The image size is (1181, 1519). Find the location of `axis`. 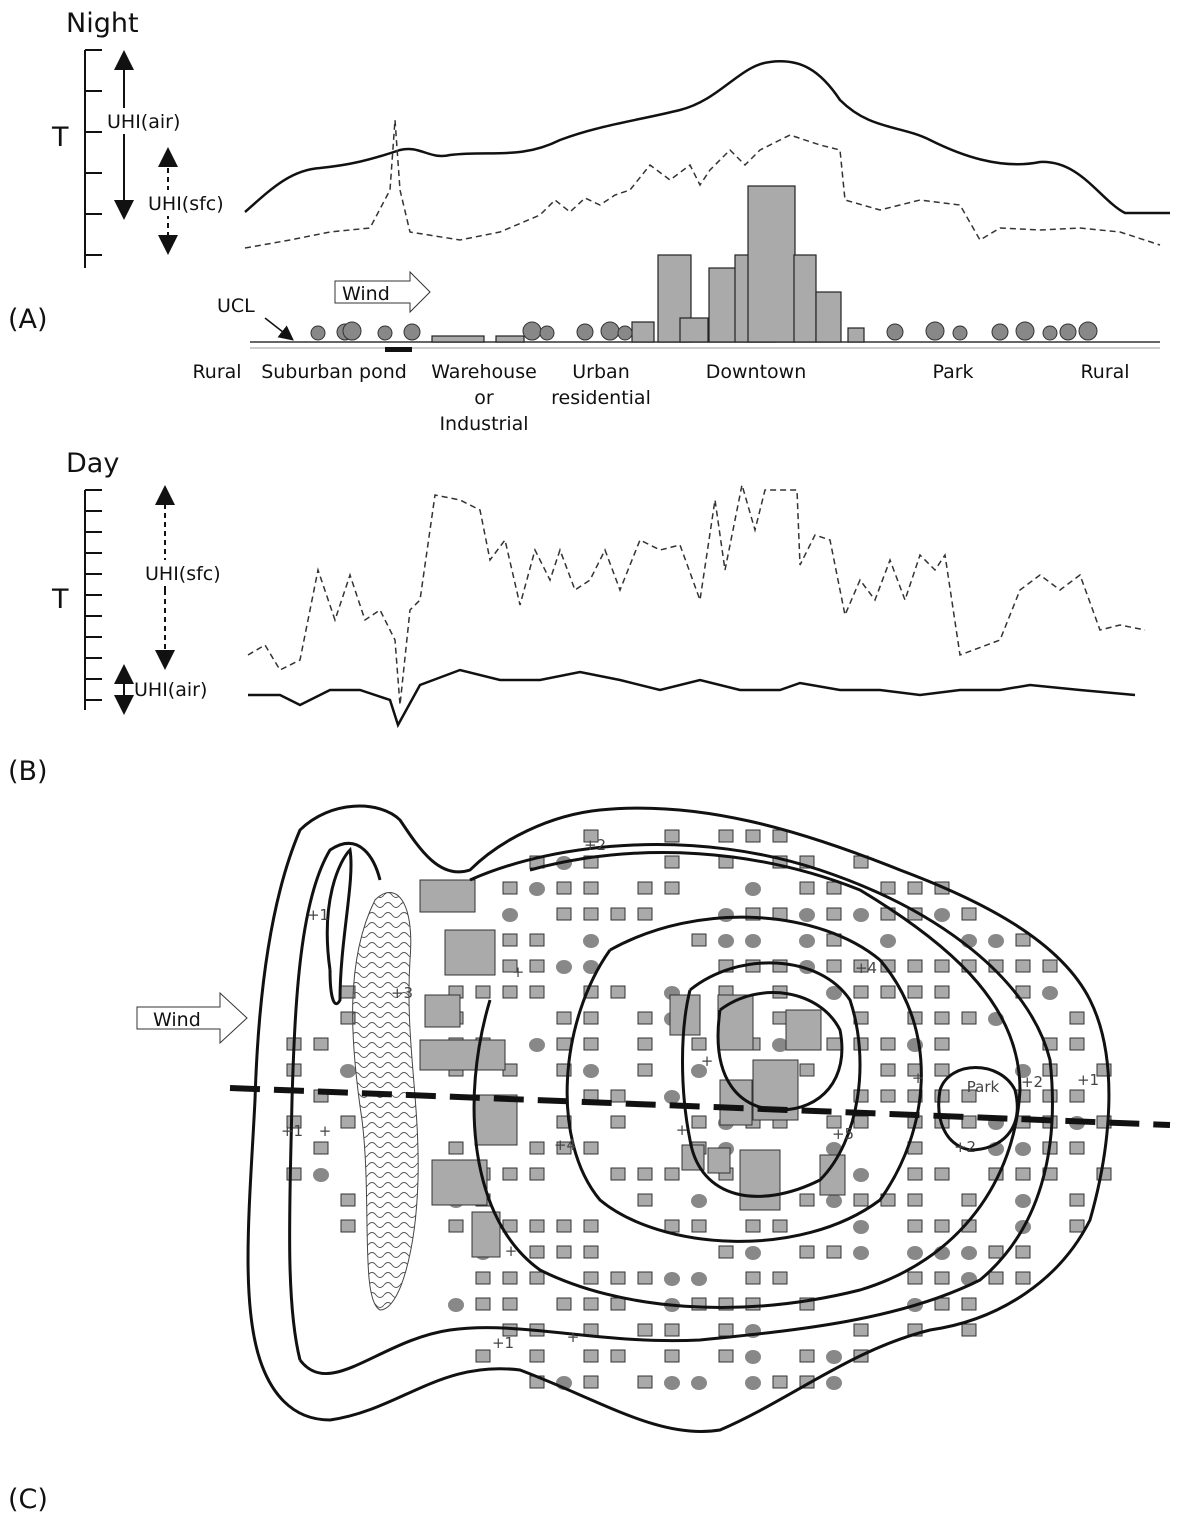

axis is located at coordinates (93, 158).